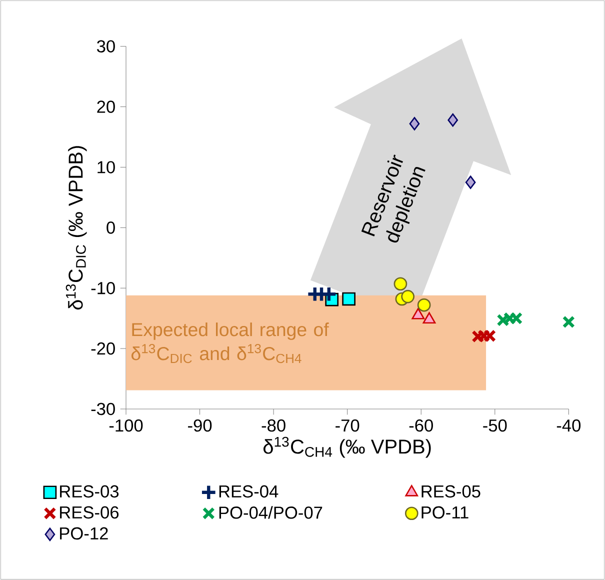  Describe the element at coordinates (495, 425) in the screenshot. I see `x-tick-label: -50` at that location.